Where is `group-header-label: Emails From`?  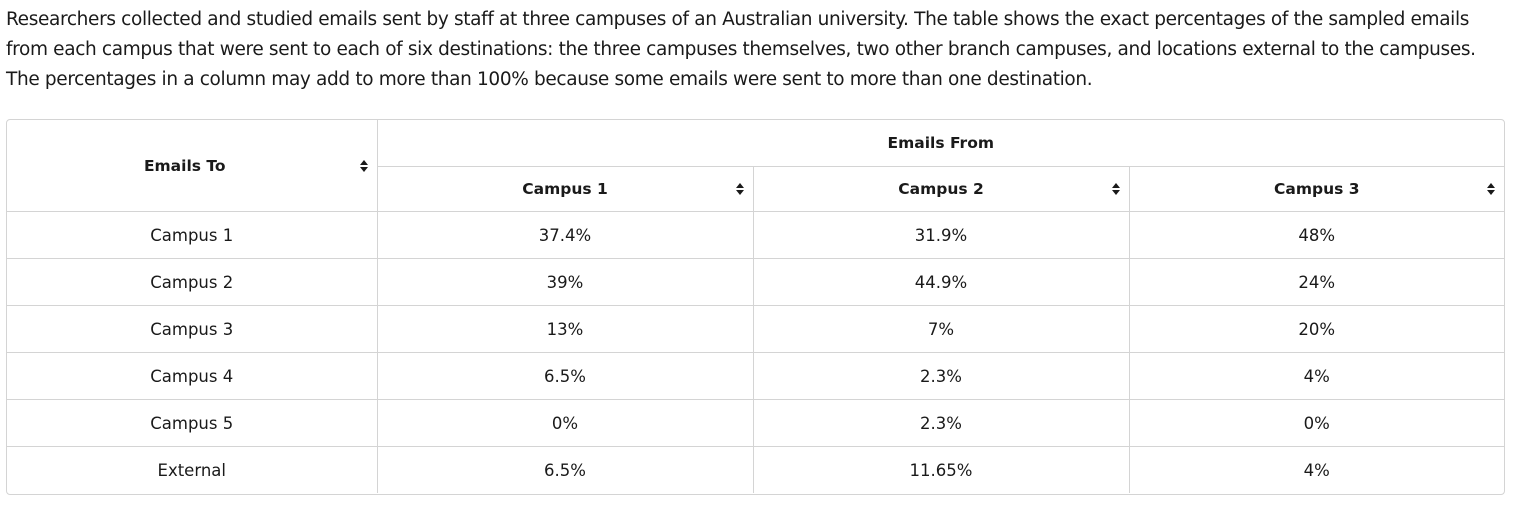
group-header-label: Emails From is located at coordinates (941, 143).